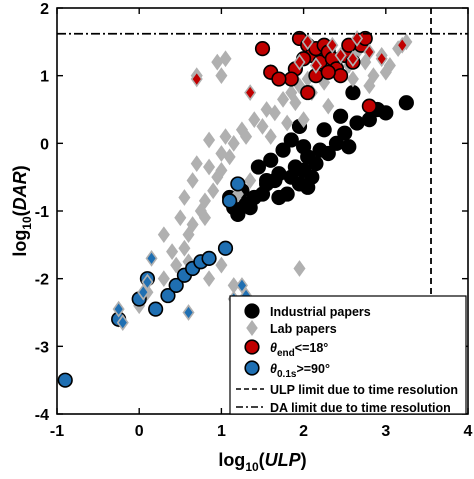 The width and height of the screenshot is (474, 479). Describe the element at coordinates (299, 350) in the screenshot. I see `legend-label: θend<=18°` at that location.